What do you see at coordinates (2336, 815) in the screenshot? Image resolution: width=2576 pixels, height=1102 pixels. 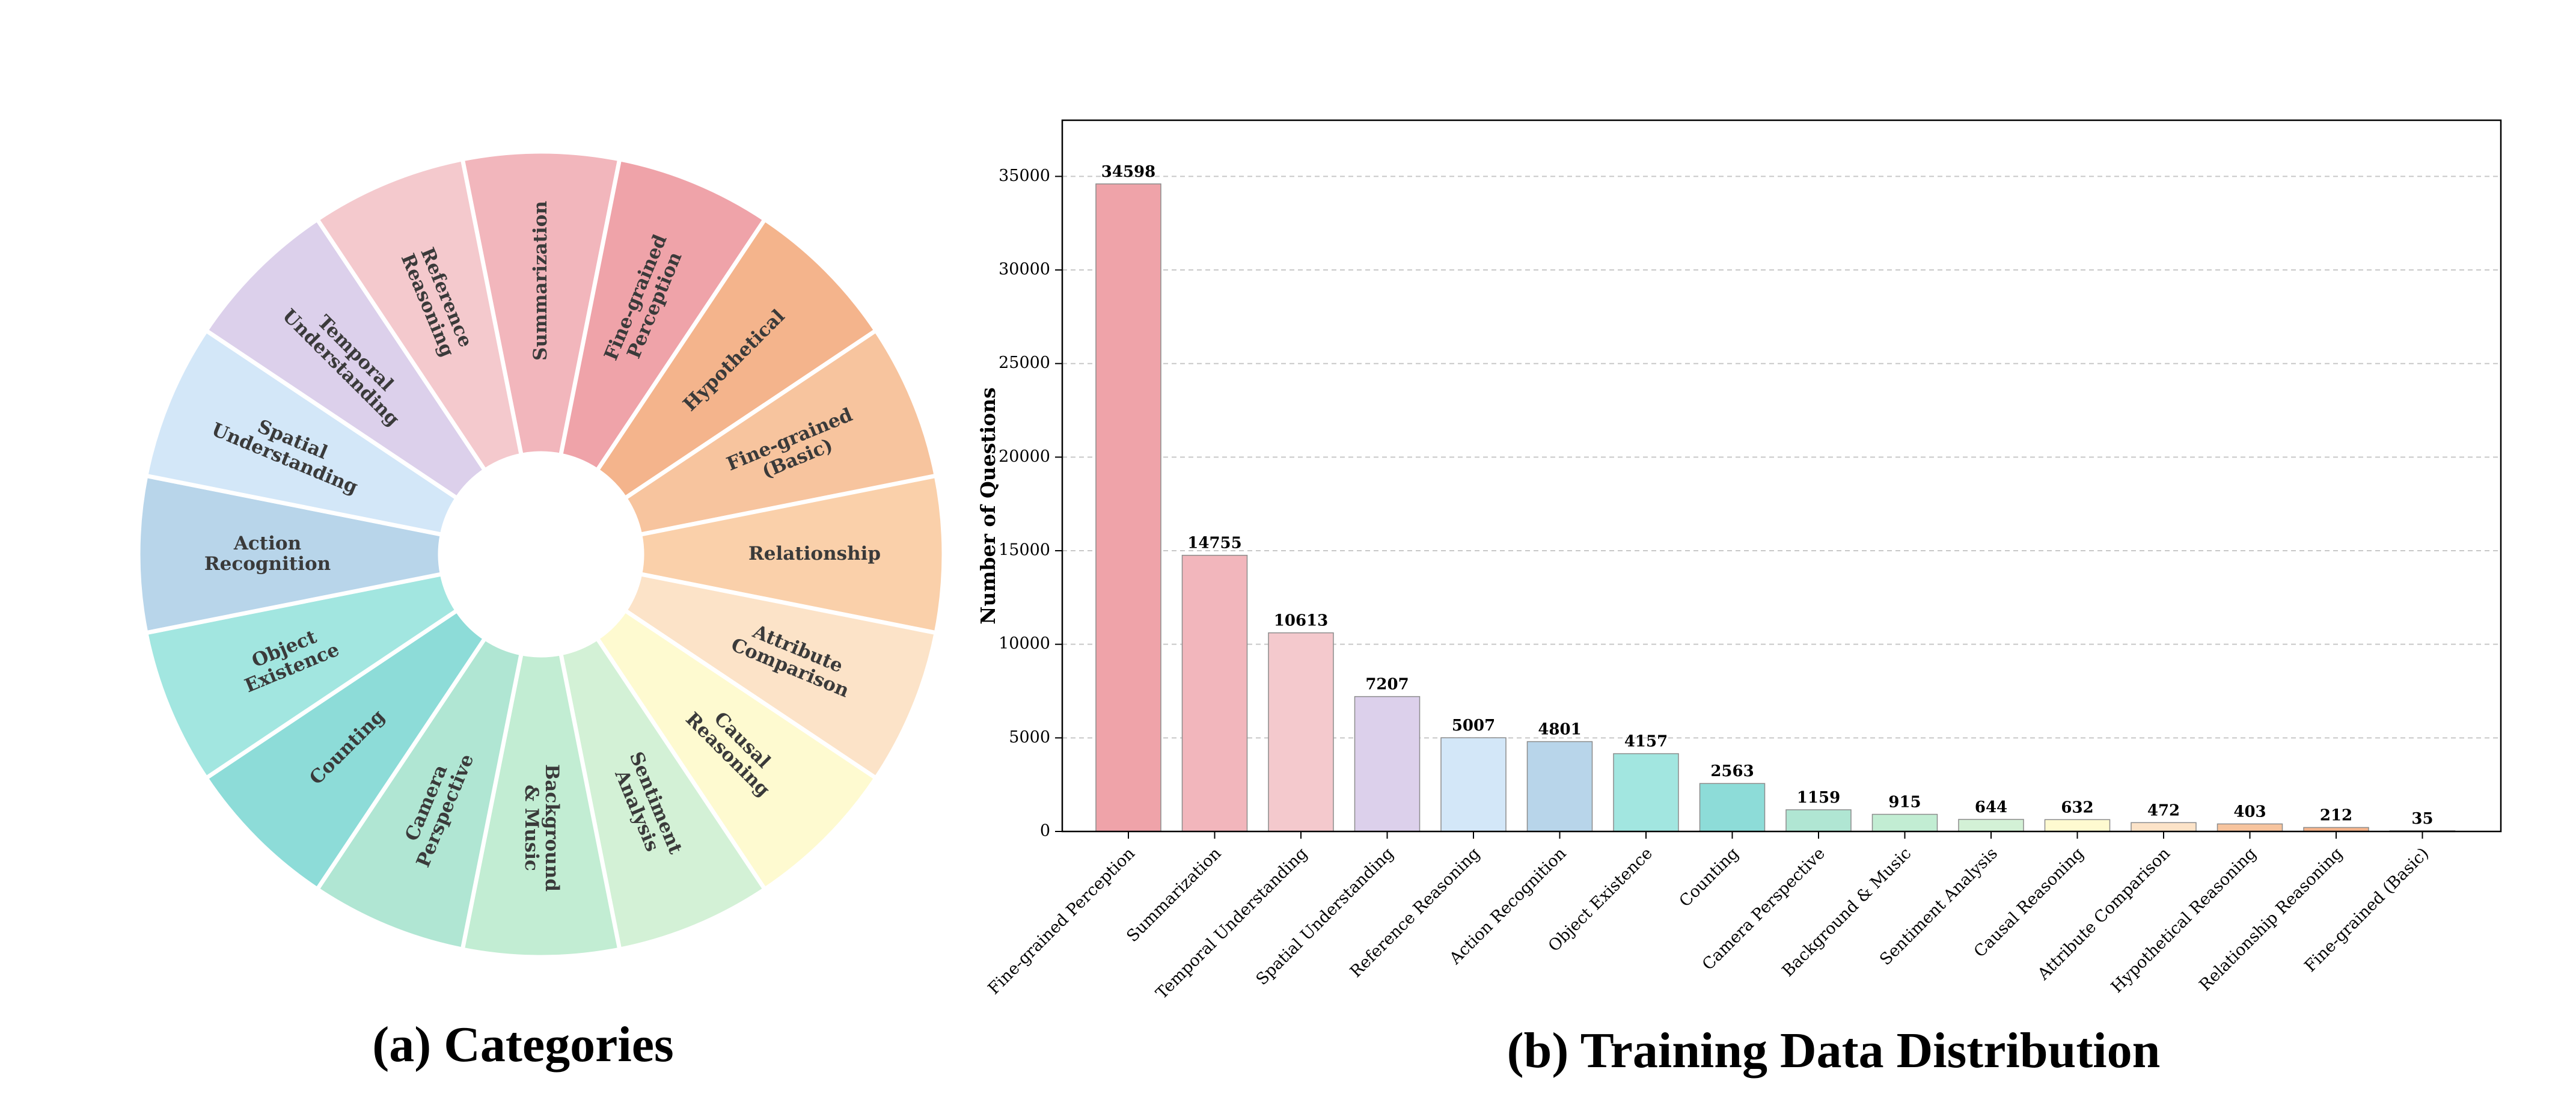 I see `bar-value-relationship-reasoning: 212` at bounding box center [2336, 815].